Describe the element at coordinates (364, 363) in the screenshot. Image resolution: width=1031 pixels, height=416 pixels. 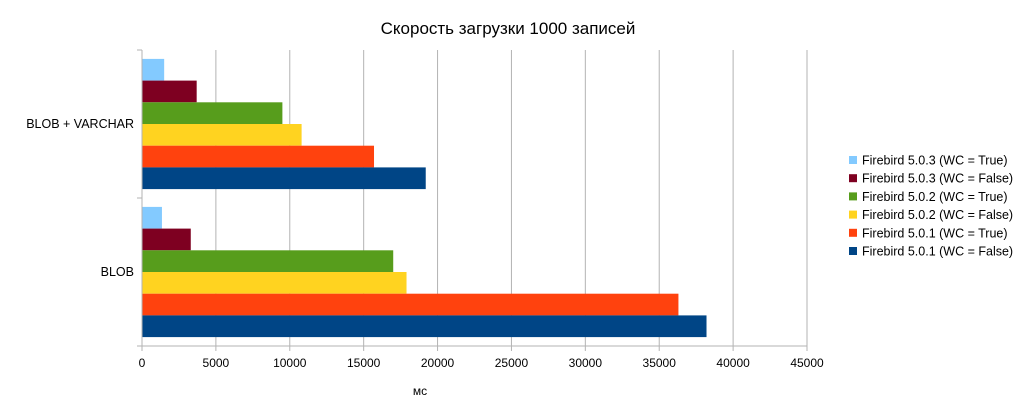
I see `x-tick-label: 15000` at that location.